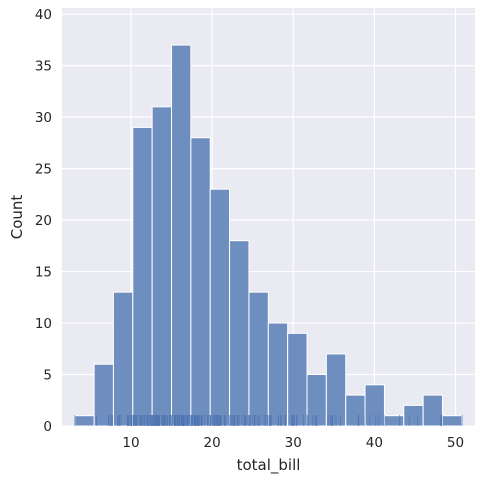  Describe the element at coordinates (17, 217) in the screenshot. I see `y-axis-label: Count` at that location.